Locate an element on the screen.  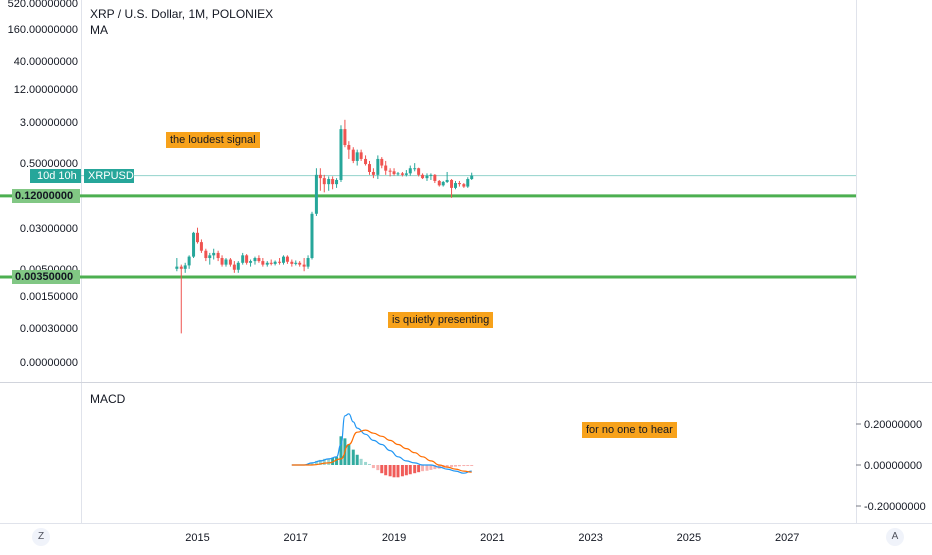
macd-tick-label: 0.20000000 is located at coordinates (893, 425).